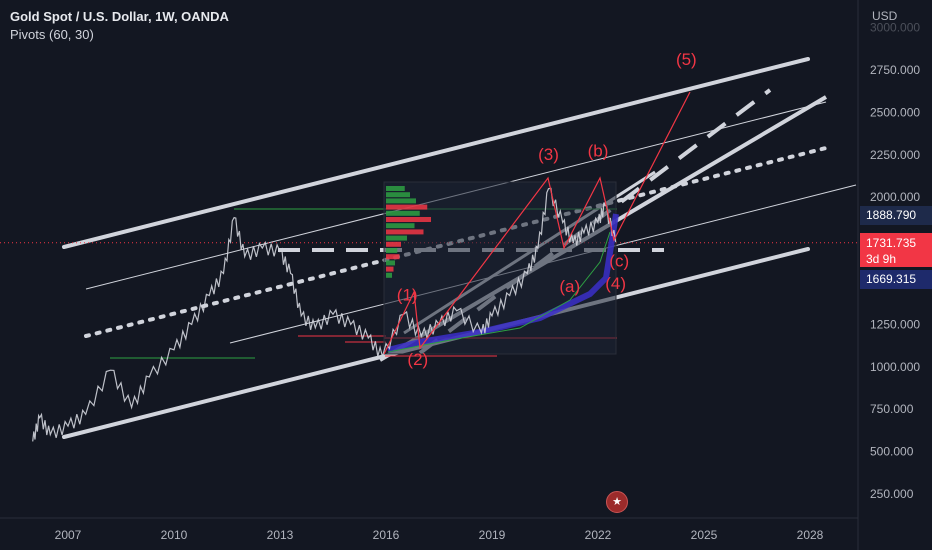 This screenshot has width=932, height=550. Describe the element at coordinates (810, 535) in the screenshot. I see `time-tick-label: 2028` at that location.